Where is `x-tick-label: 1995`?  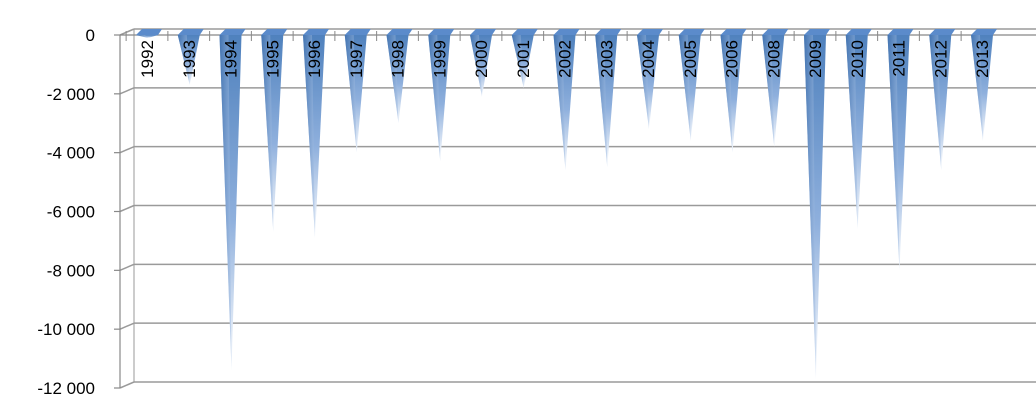 x-tick-label: 1995 is located at coordinates (272, 59).